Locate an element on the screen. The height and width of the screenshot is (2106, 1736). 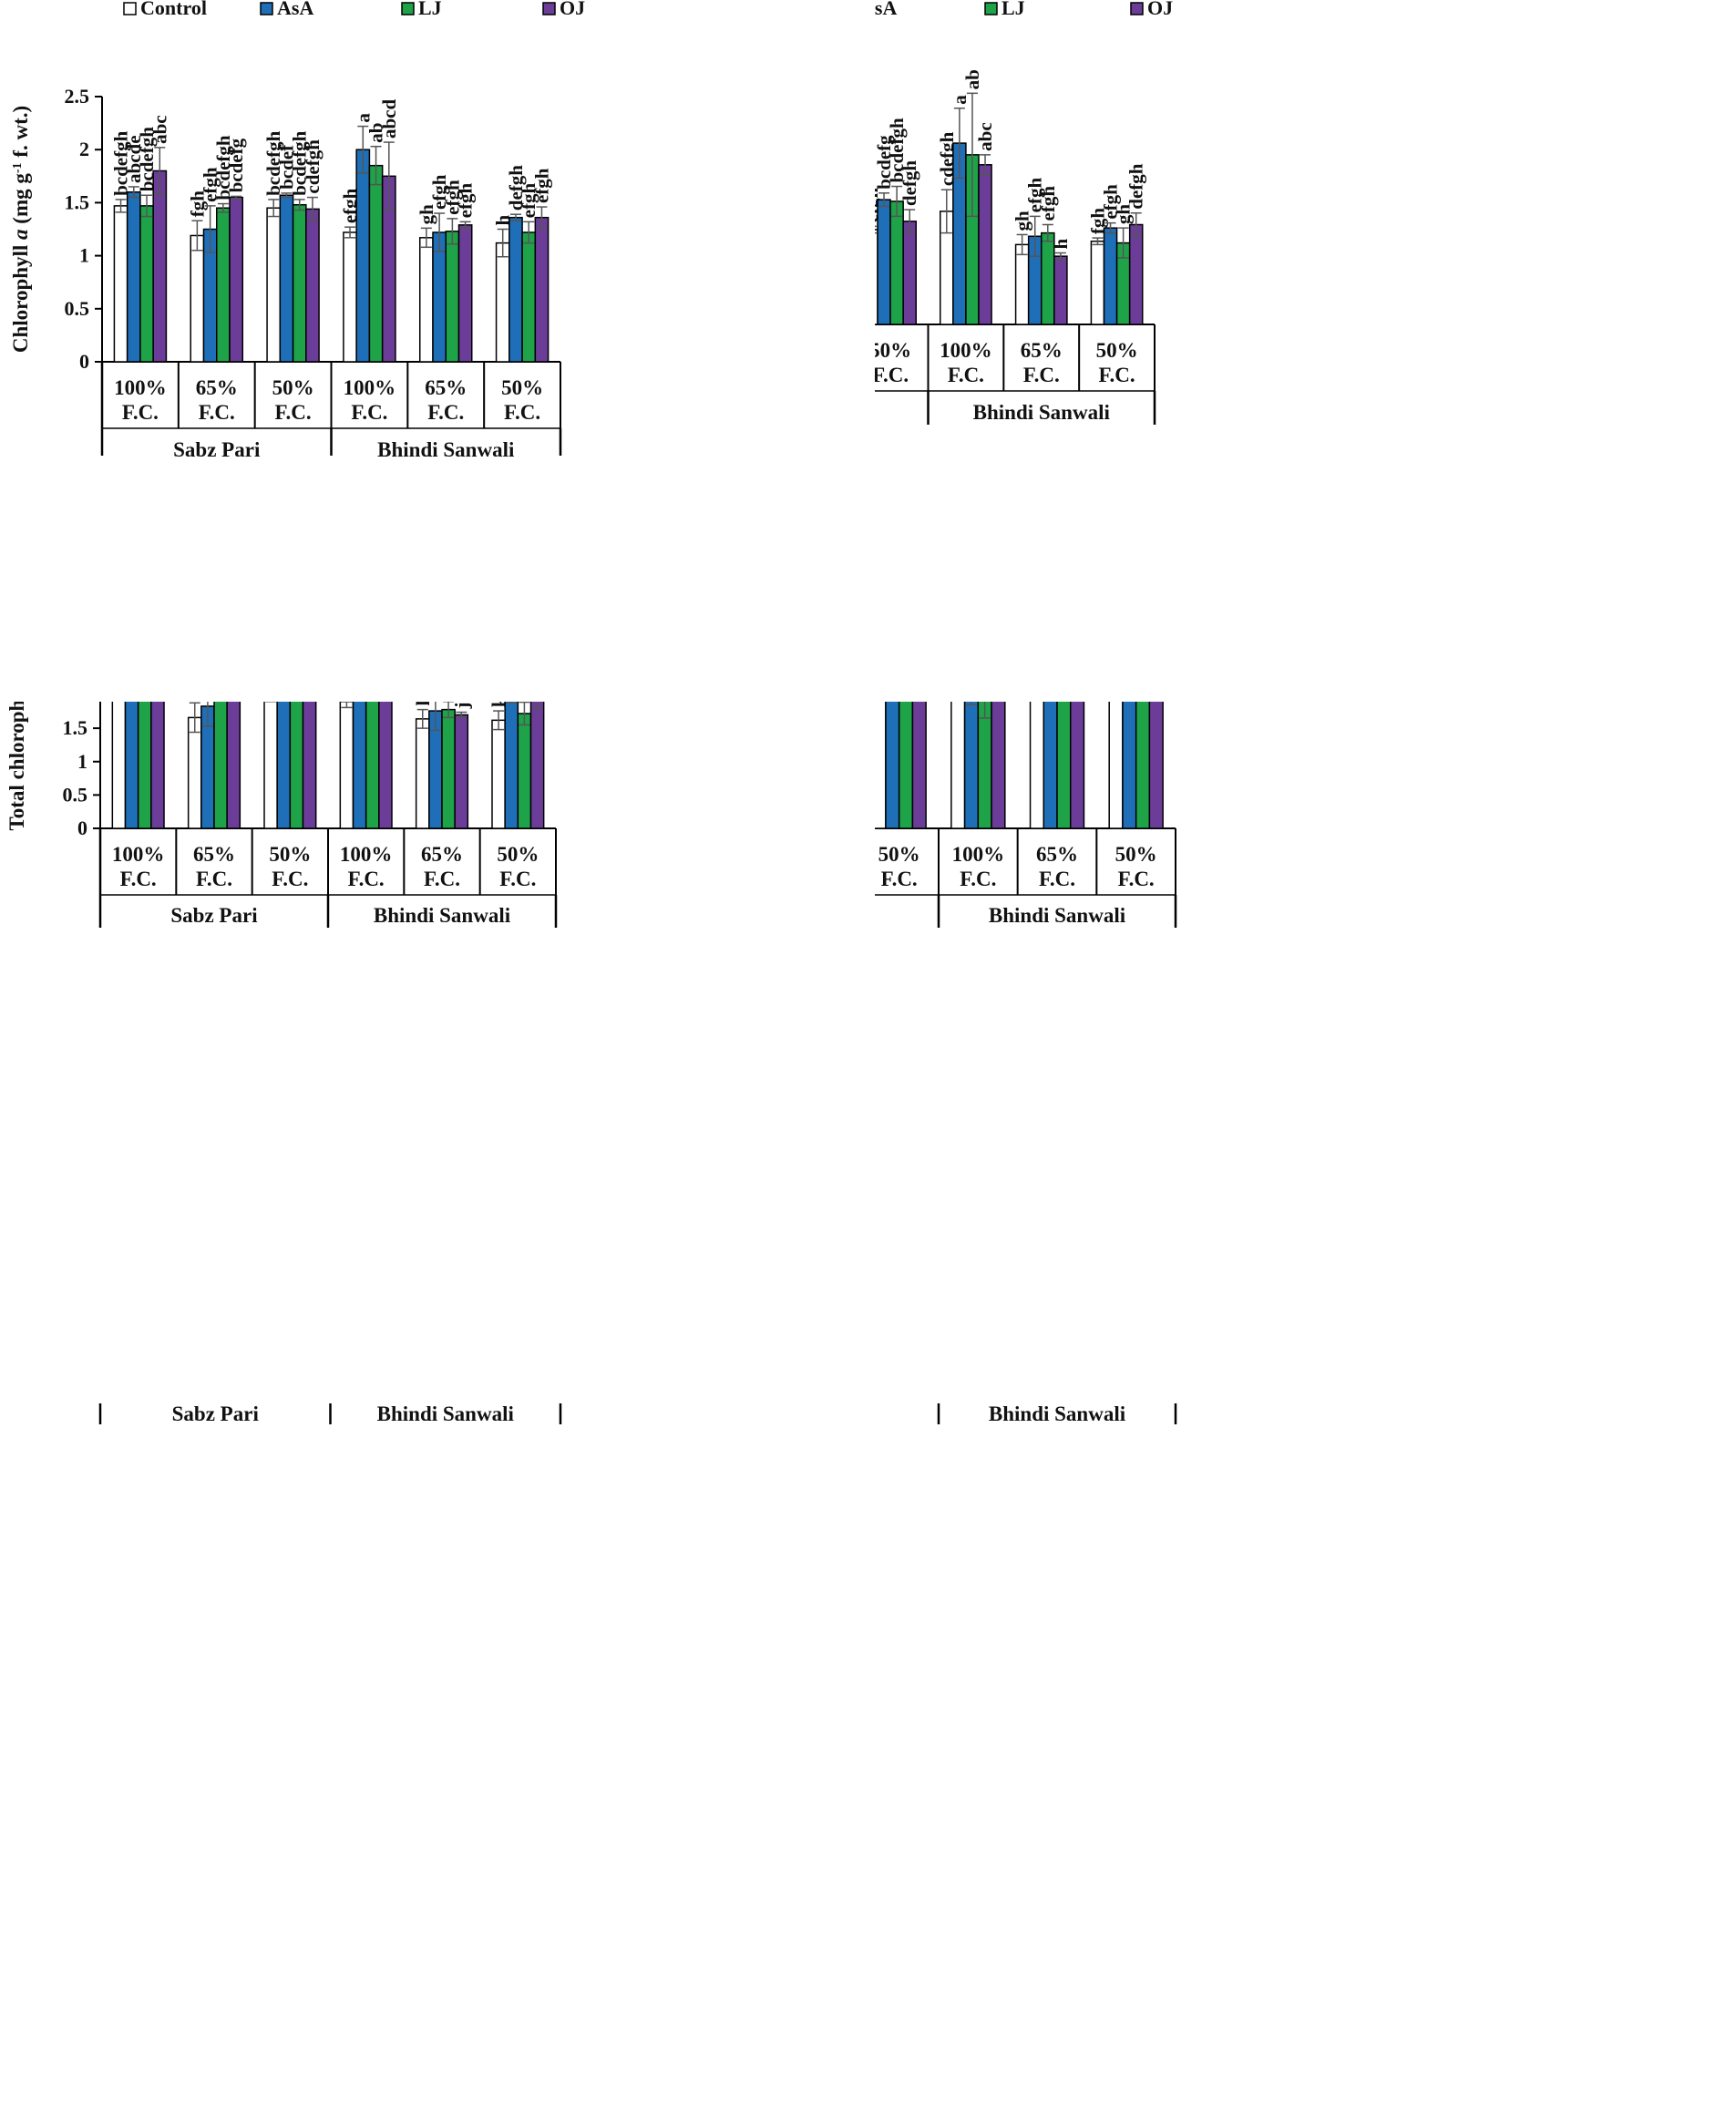
legend-swatch-lj is located at coordinates (408, 8).